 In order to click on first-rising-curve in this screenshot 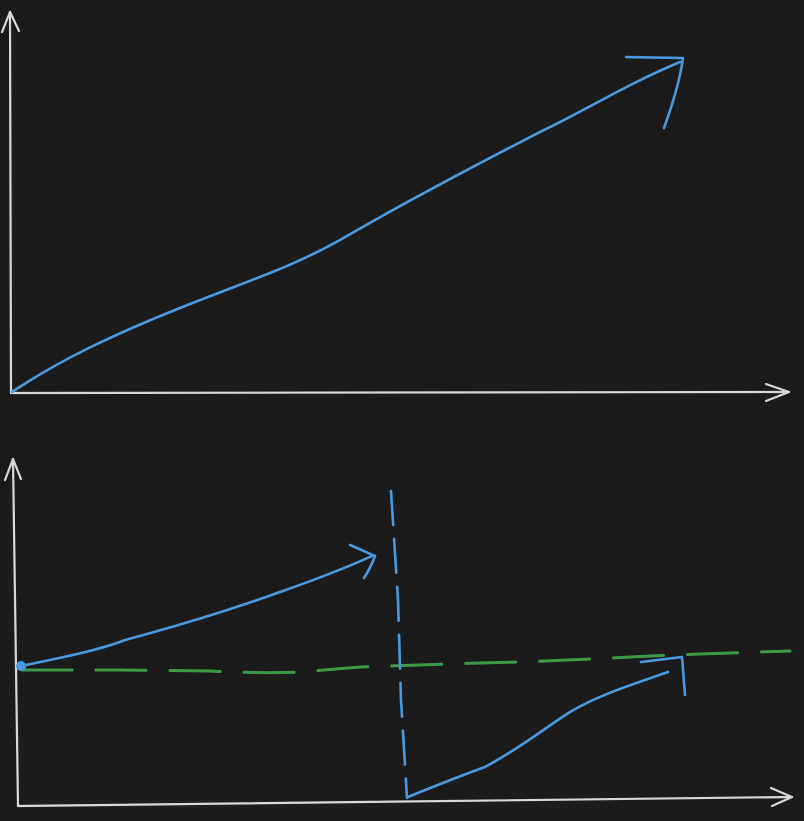, I will do `click(196, 611)`.